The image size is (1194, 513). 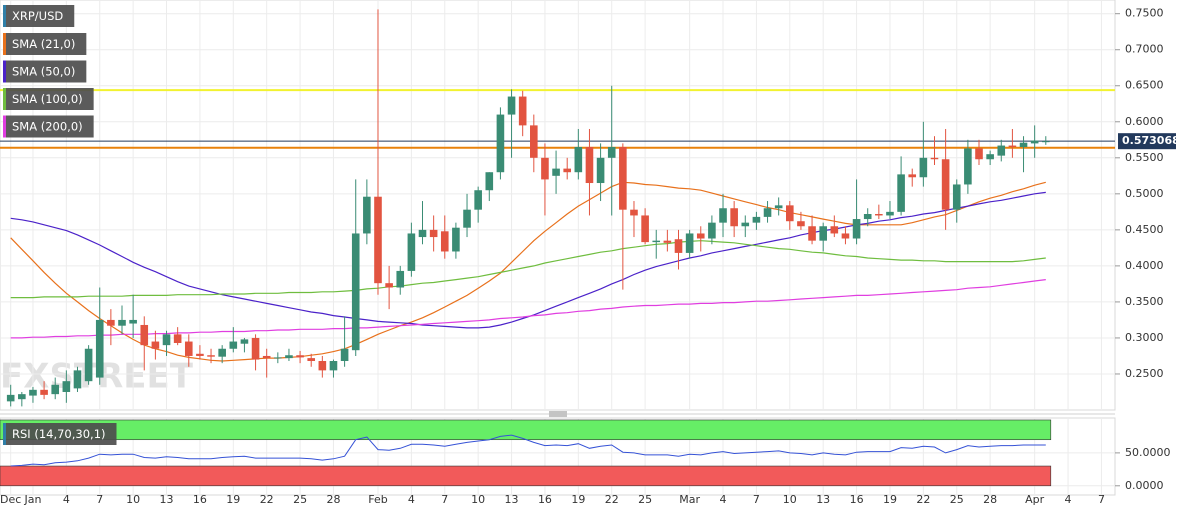 What do you see at coordinates (578, 499) in the screenshot?
I see `x-tick-label: 19` at bounding box center [578, 499].